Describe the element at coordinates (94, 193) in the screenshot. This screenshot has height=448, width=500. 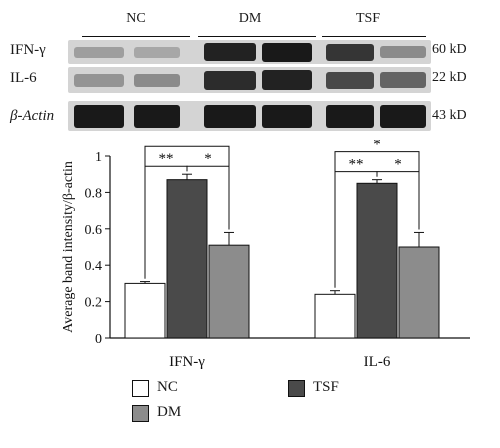
I see `y-tick-label: 0.8` at that location.